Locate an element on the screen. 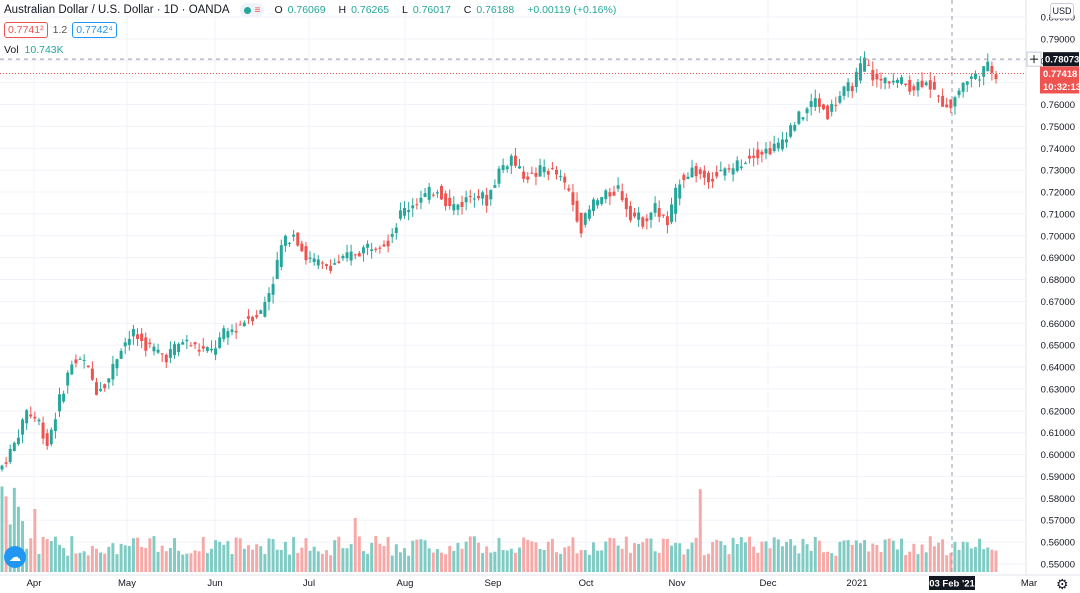  tradingview-logo-icon: ☁ is located at coordinates (15, 557).